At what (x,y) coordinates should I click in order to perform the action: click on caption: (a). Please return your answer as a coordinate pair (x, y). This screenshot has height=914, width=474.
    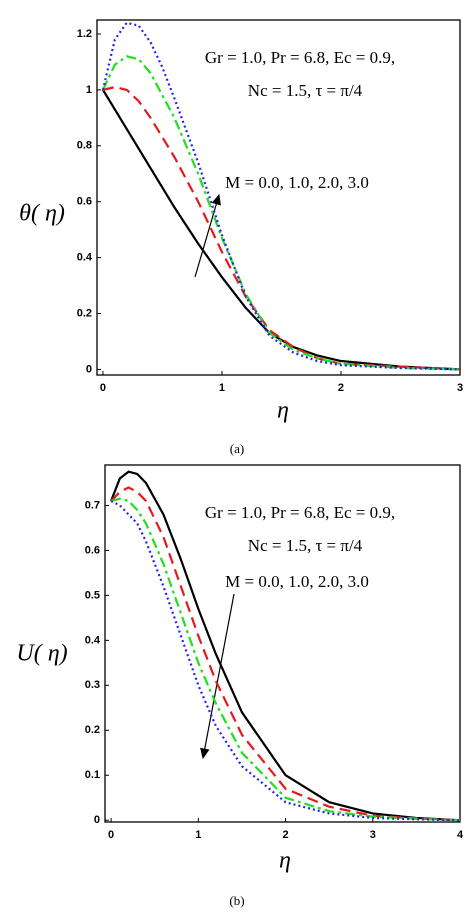
    Looking at the image, I should click on (237, 448).